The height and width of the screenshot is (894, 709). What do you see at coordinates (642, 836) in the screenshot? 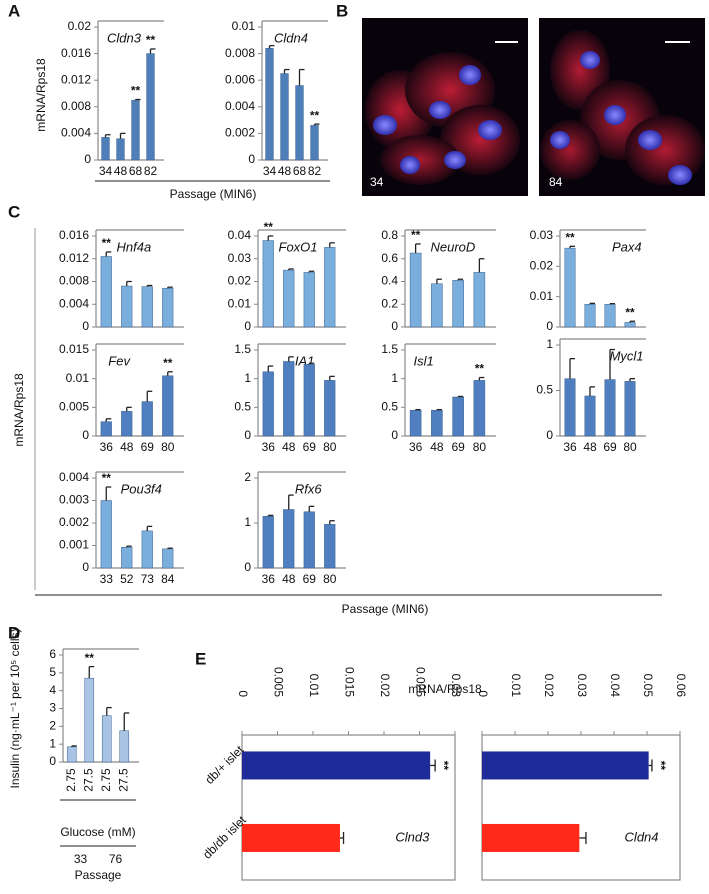
I see `chart-title: Cldn4` at bounding box center [642, 836].